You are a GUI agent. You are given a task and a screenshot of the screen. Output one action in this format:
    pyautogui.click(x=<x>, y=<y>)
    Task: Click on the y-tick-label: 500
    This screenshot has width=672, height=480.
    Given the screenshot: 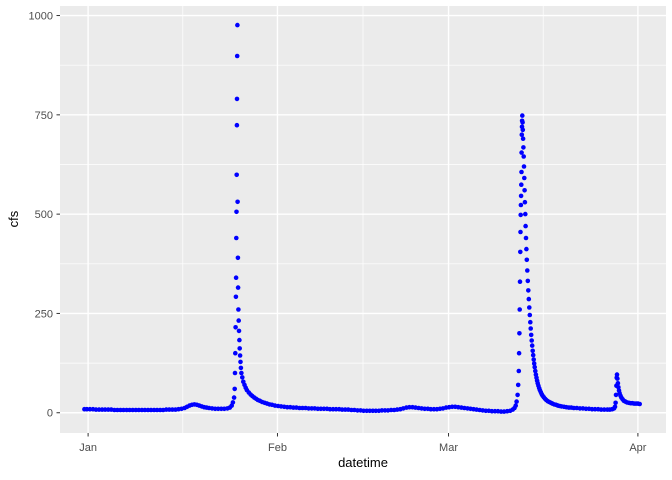 What is the action you would take?
    pyautogui.click(x=44, y=215)
    